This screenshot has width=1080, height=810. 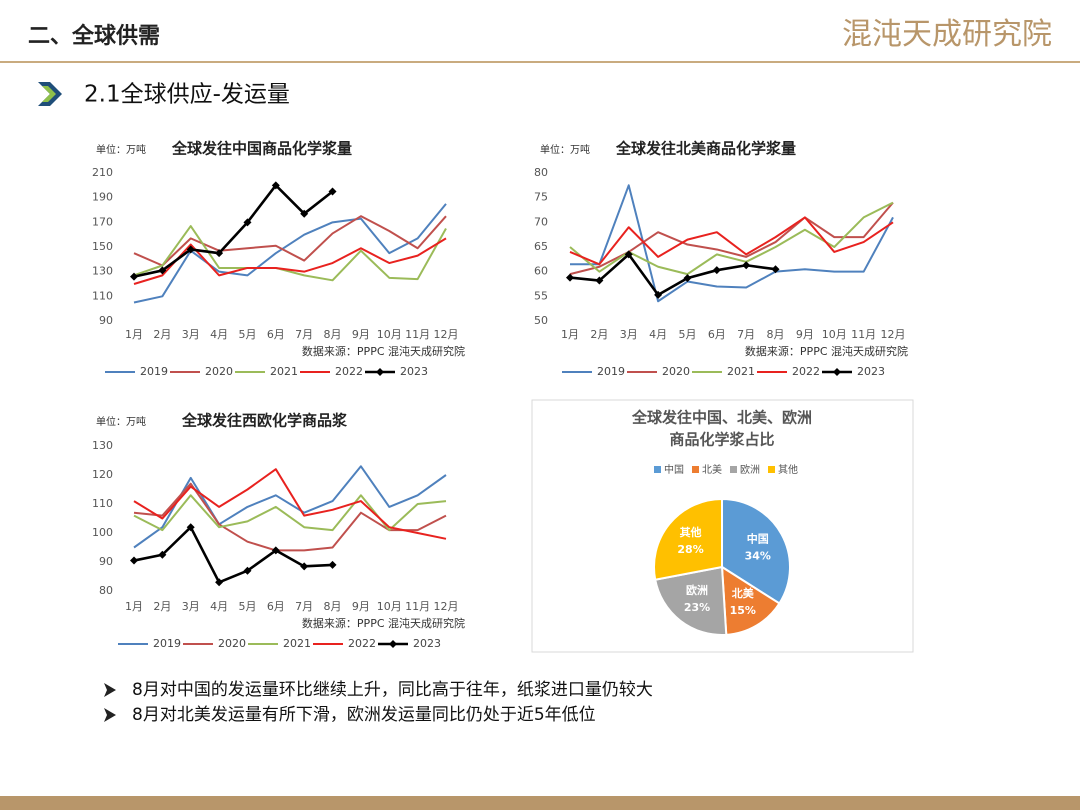 I want to click on y-tick-label: 120, so click(x=102, y=474).